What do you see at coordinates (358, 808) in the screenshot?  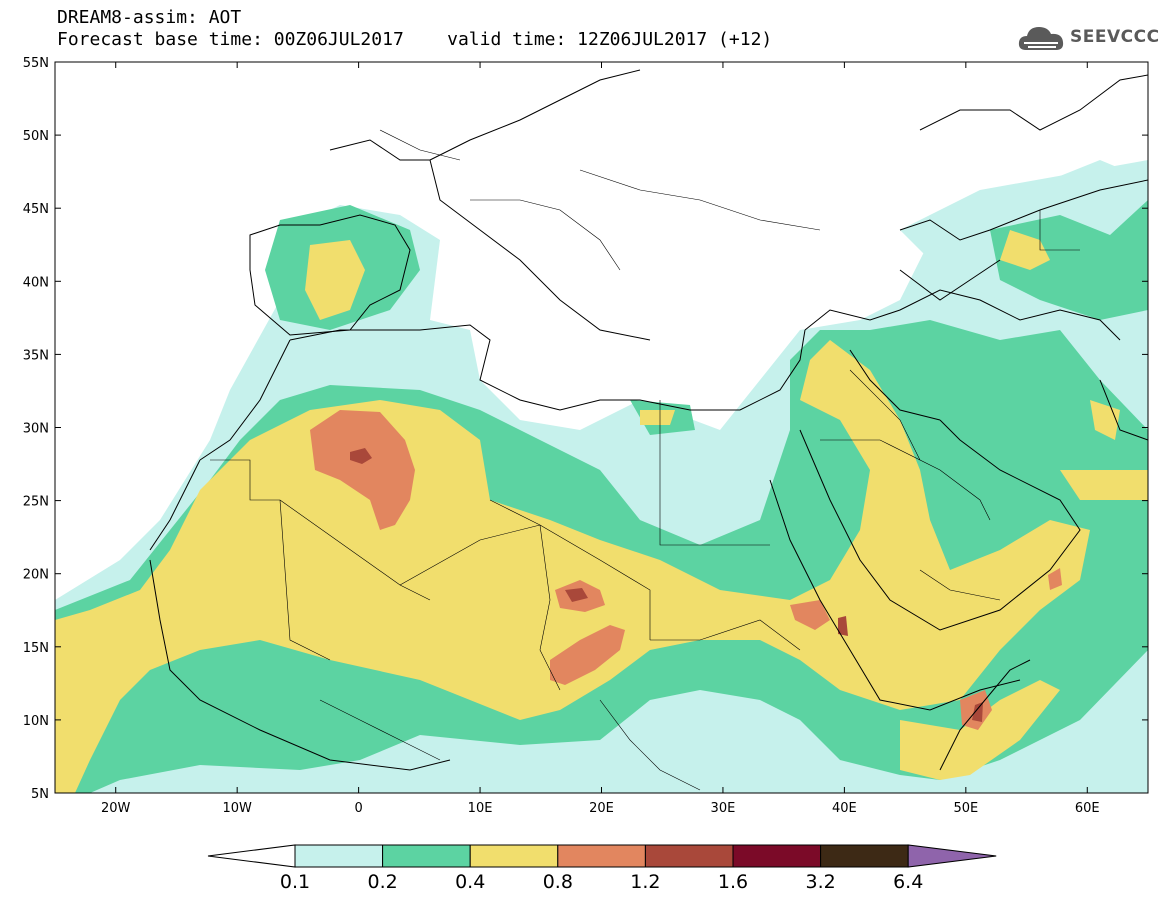 I see `lon-tick-label: 0` at bounding box center [358, 808].